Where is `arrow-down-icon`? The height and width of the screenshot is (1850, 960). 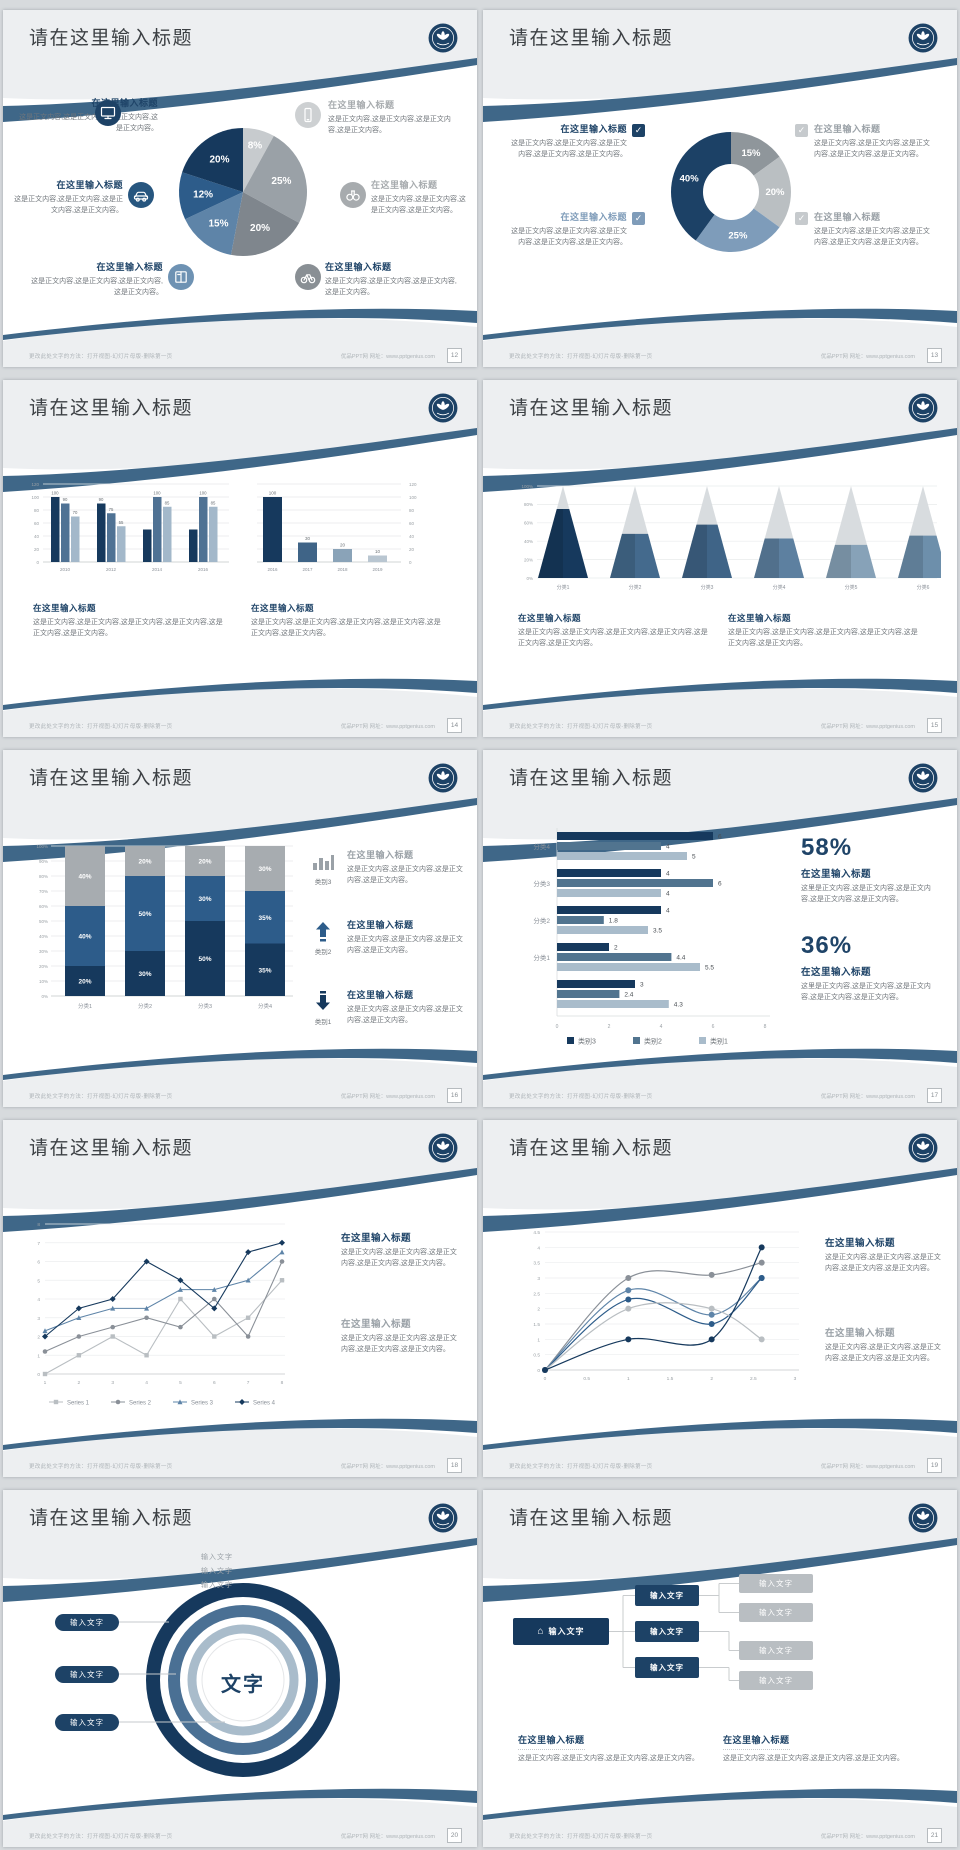 arrow-down-icon is located at coordinates (323, 1000).